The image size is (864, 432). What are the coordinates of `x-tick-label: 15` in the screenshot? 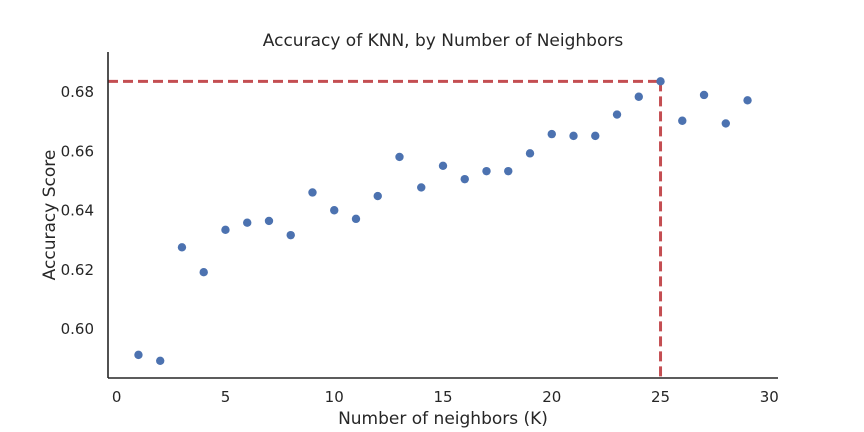 It's located at (442, 397).